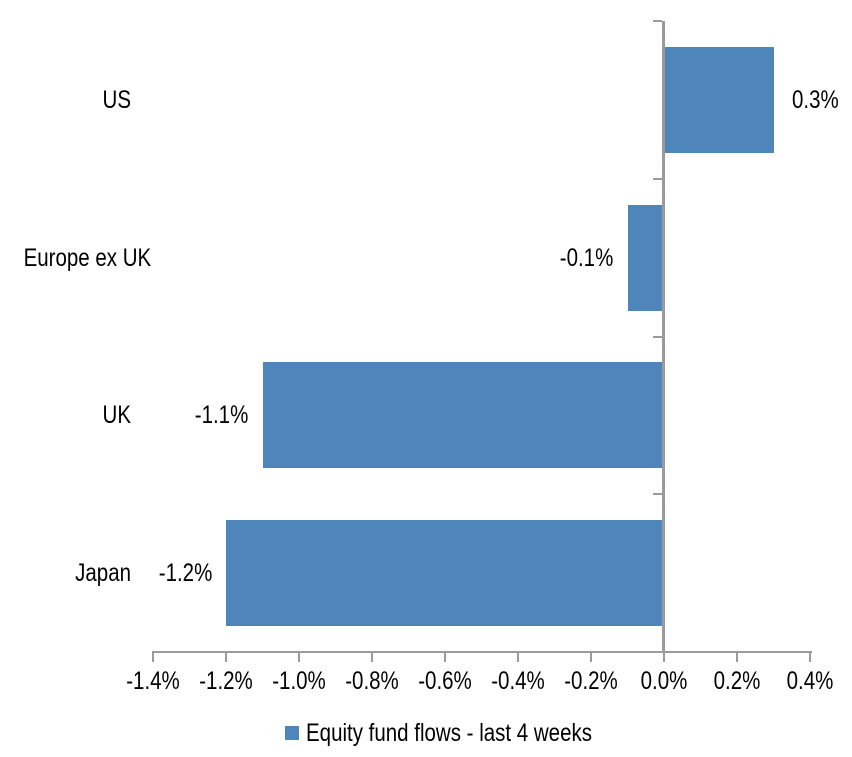 The height and width of the screenshot is (757, 852). What do you see at coordinates (445, 681) in the screenshot?
I see `x-tick-label: -0.6%` at bounding box center [445, 681].